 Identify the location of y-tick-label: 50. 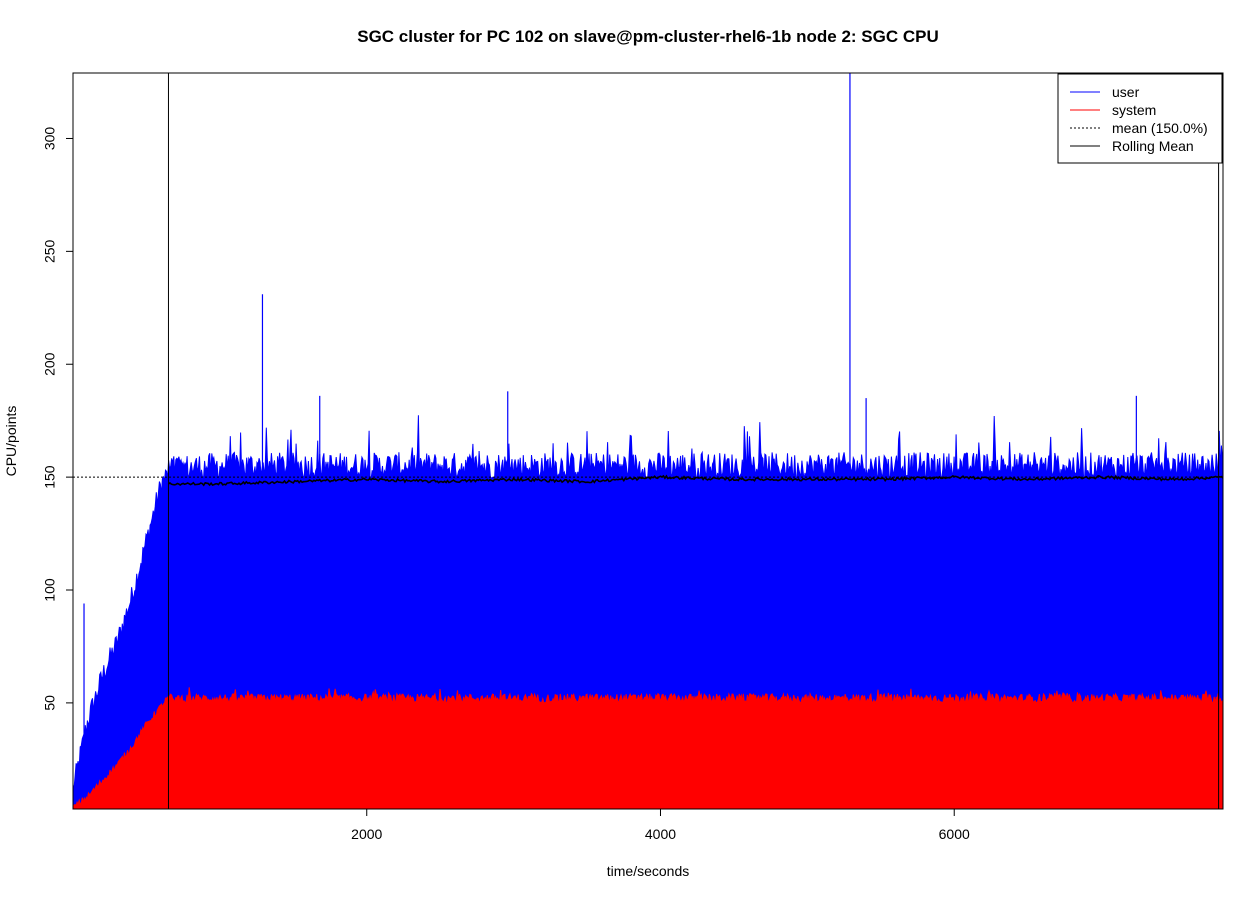
(50, 703).